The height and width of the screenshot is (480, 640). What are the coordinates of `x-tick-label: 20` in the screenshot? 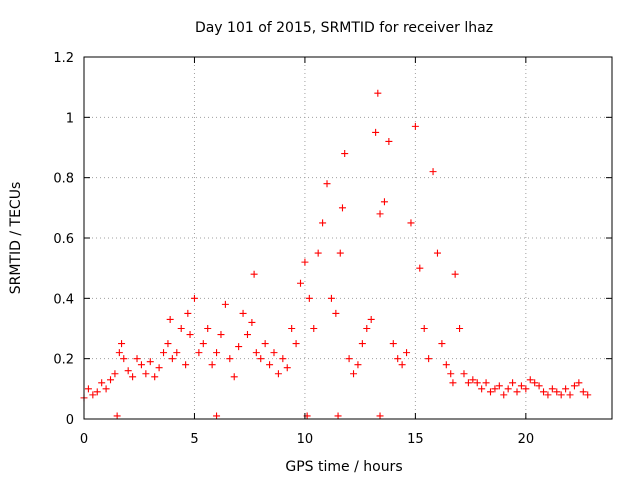 It's located at (526, 439).